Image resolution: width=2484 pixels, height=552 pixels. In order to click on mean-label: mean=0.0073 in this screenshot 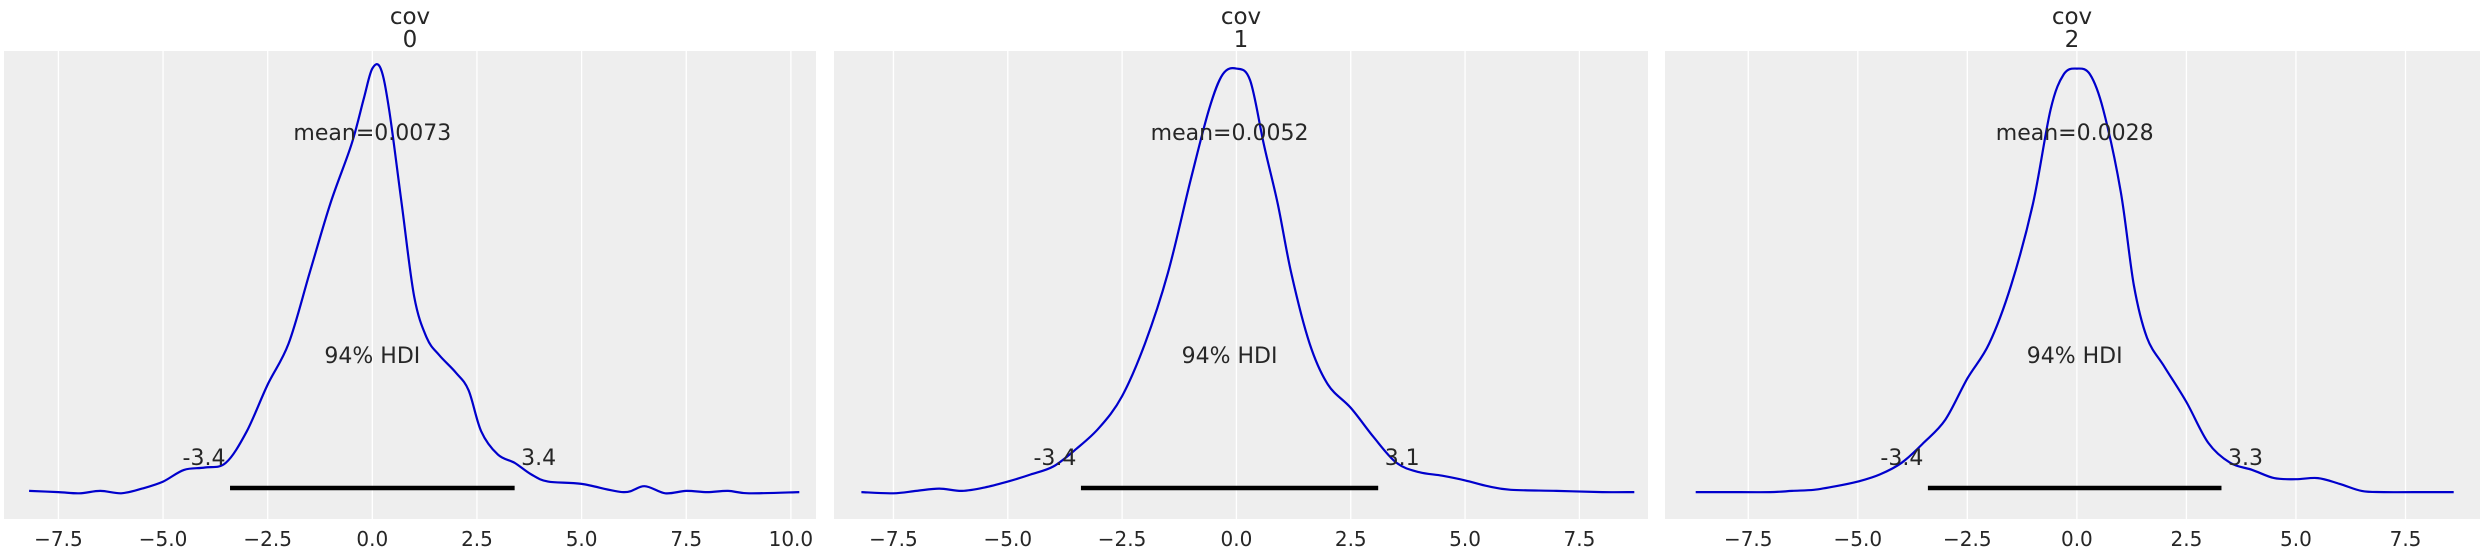, I will do `click(372, 133)`.